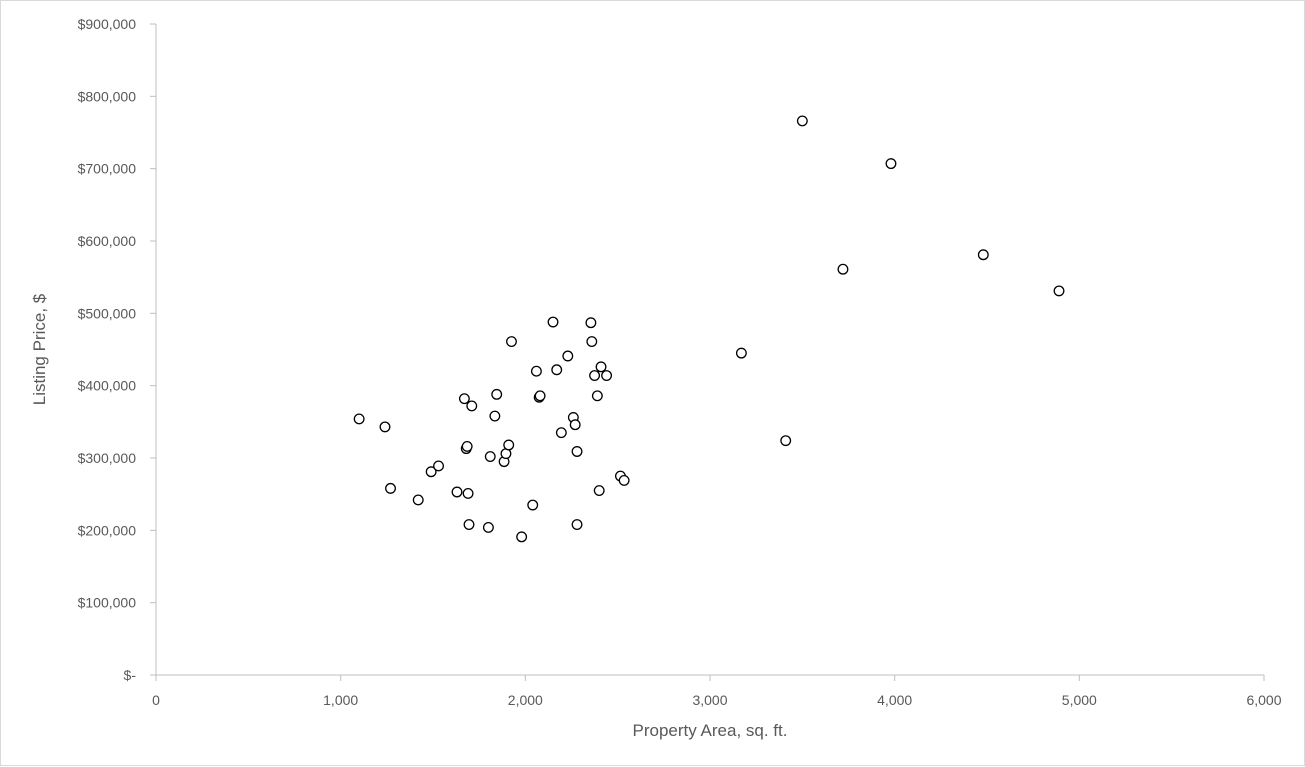  I want to click on x-tick-label: 3,000, so click(709, 700).